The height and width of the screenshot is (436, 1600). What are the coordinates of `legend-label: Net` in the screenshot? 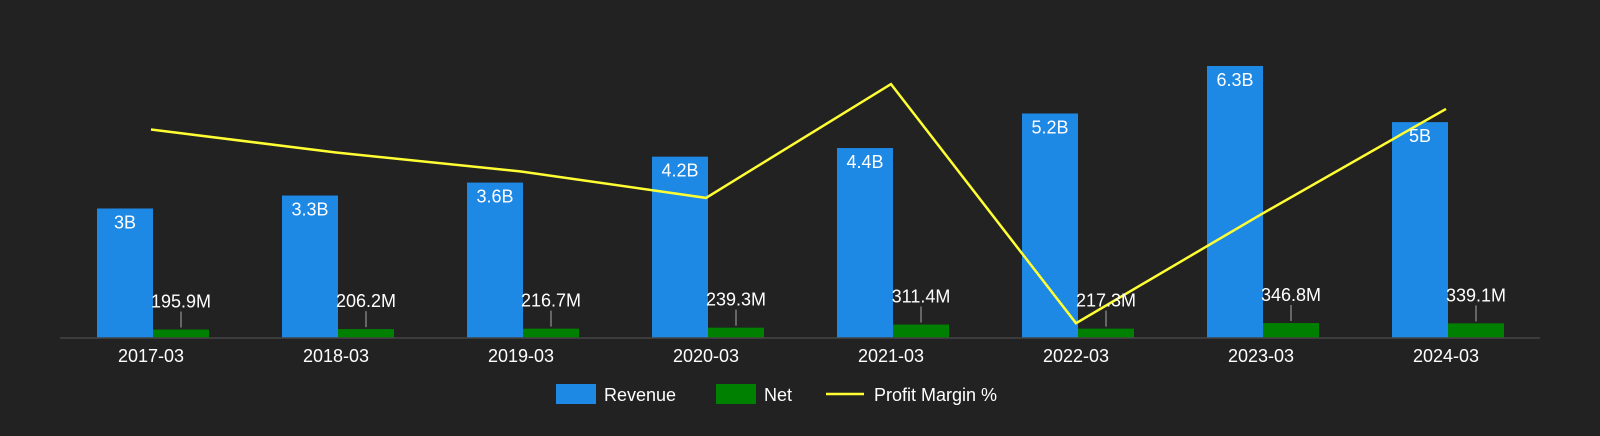 It's located at (778, 395).